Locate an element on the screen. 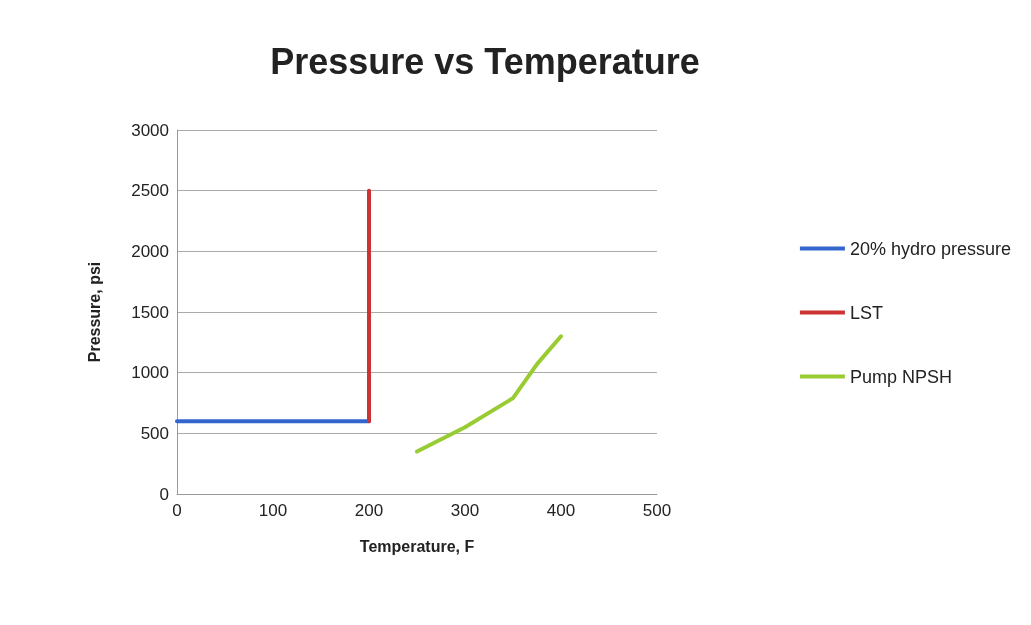 The image size is (1031, 625). y-axis-title: Pressure, psi is located at coordinates (94, 312).